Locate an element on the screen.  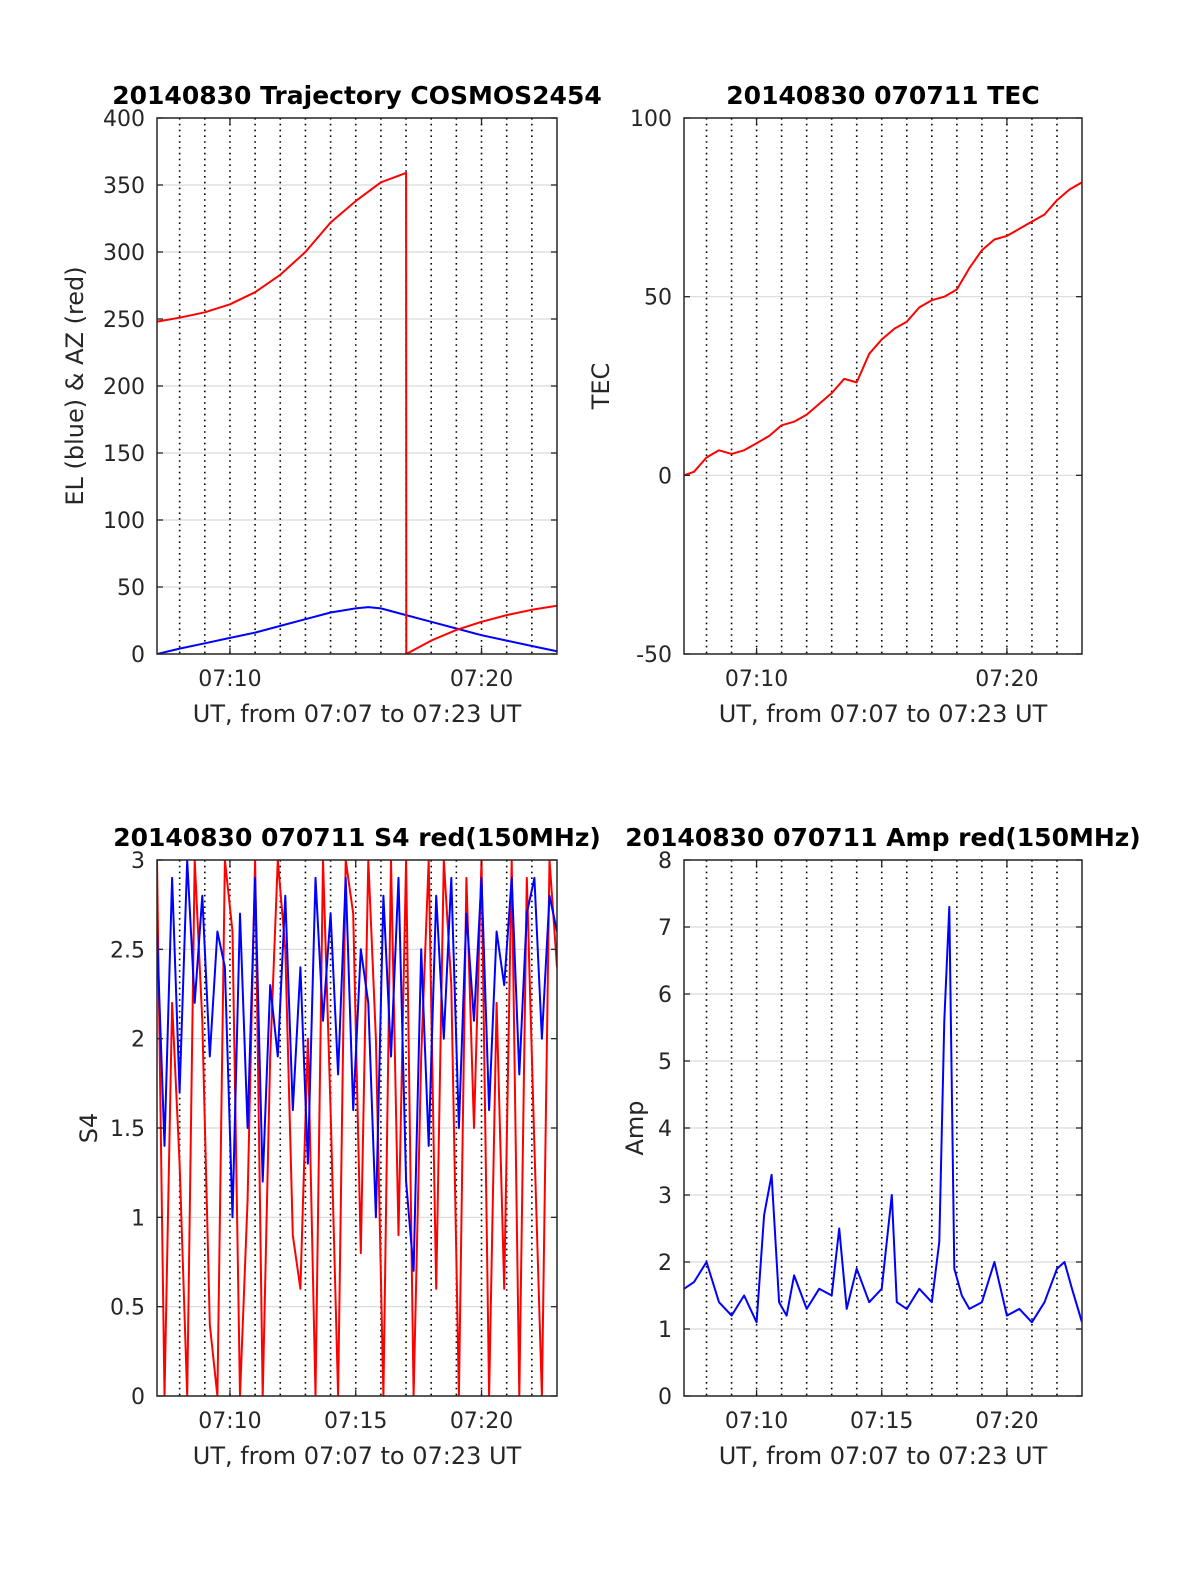
s4-title: 20140830 070711 S4 red(150MHz) is located at coordinates (357, 837).